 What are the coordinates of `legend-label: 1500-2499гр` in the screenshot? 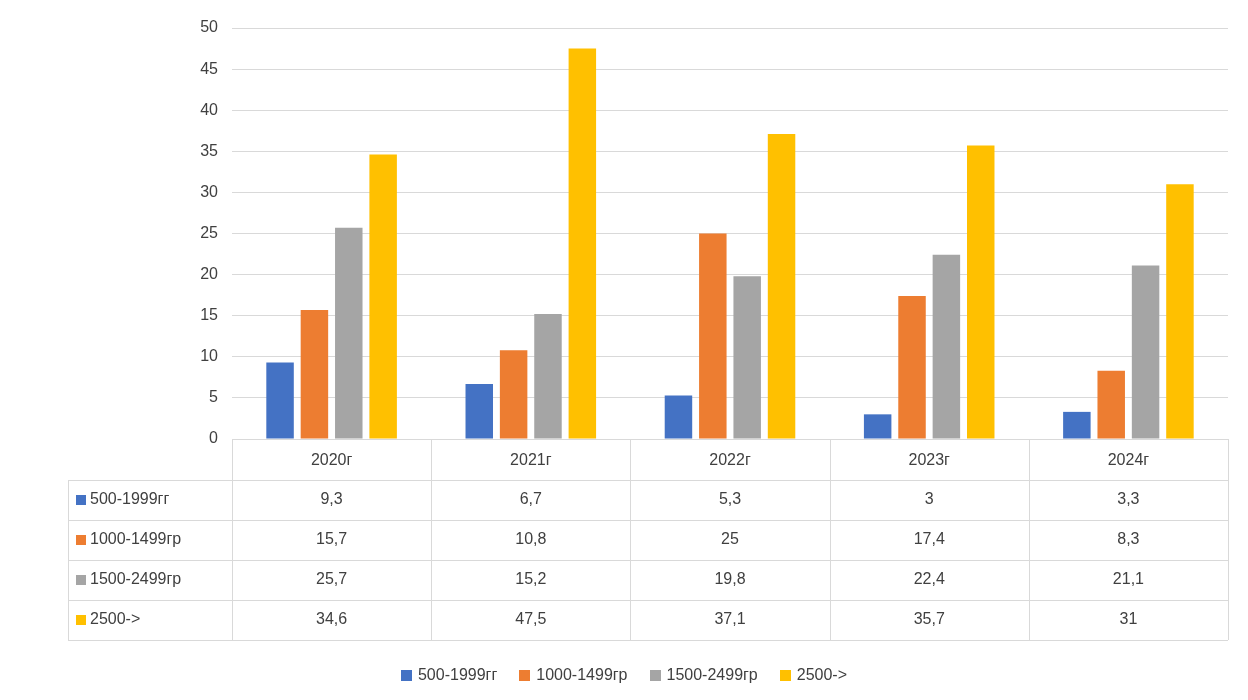 It's located at (136, 579).